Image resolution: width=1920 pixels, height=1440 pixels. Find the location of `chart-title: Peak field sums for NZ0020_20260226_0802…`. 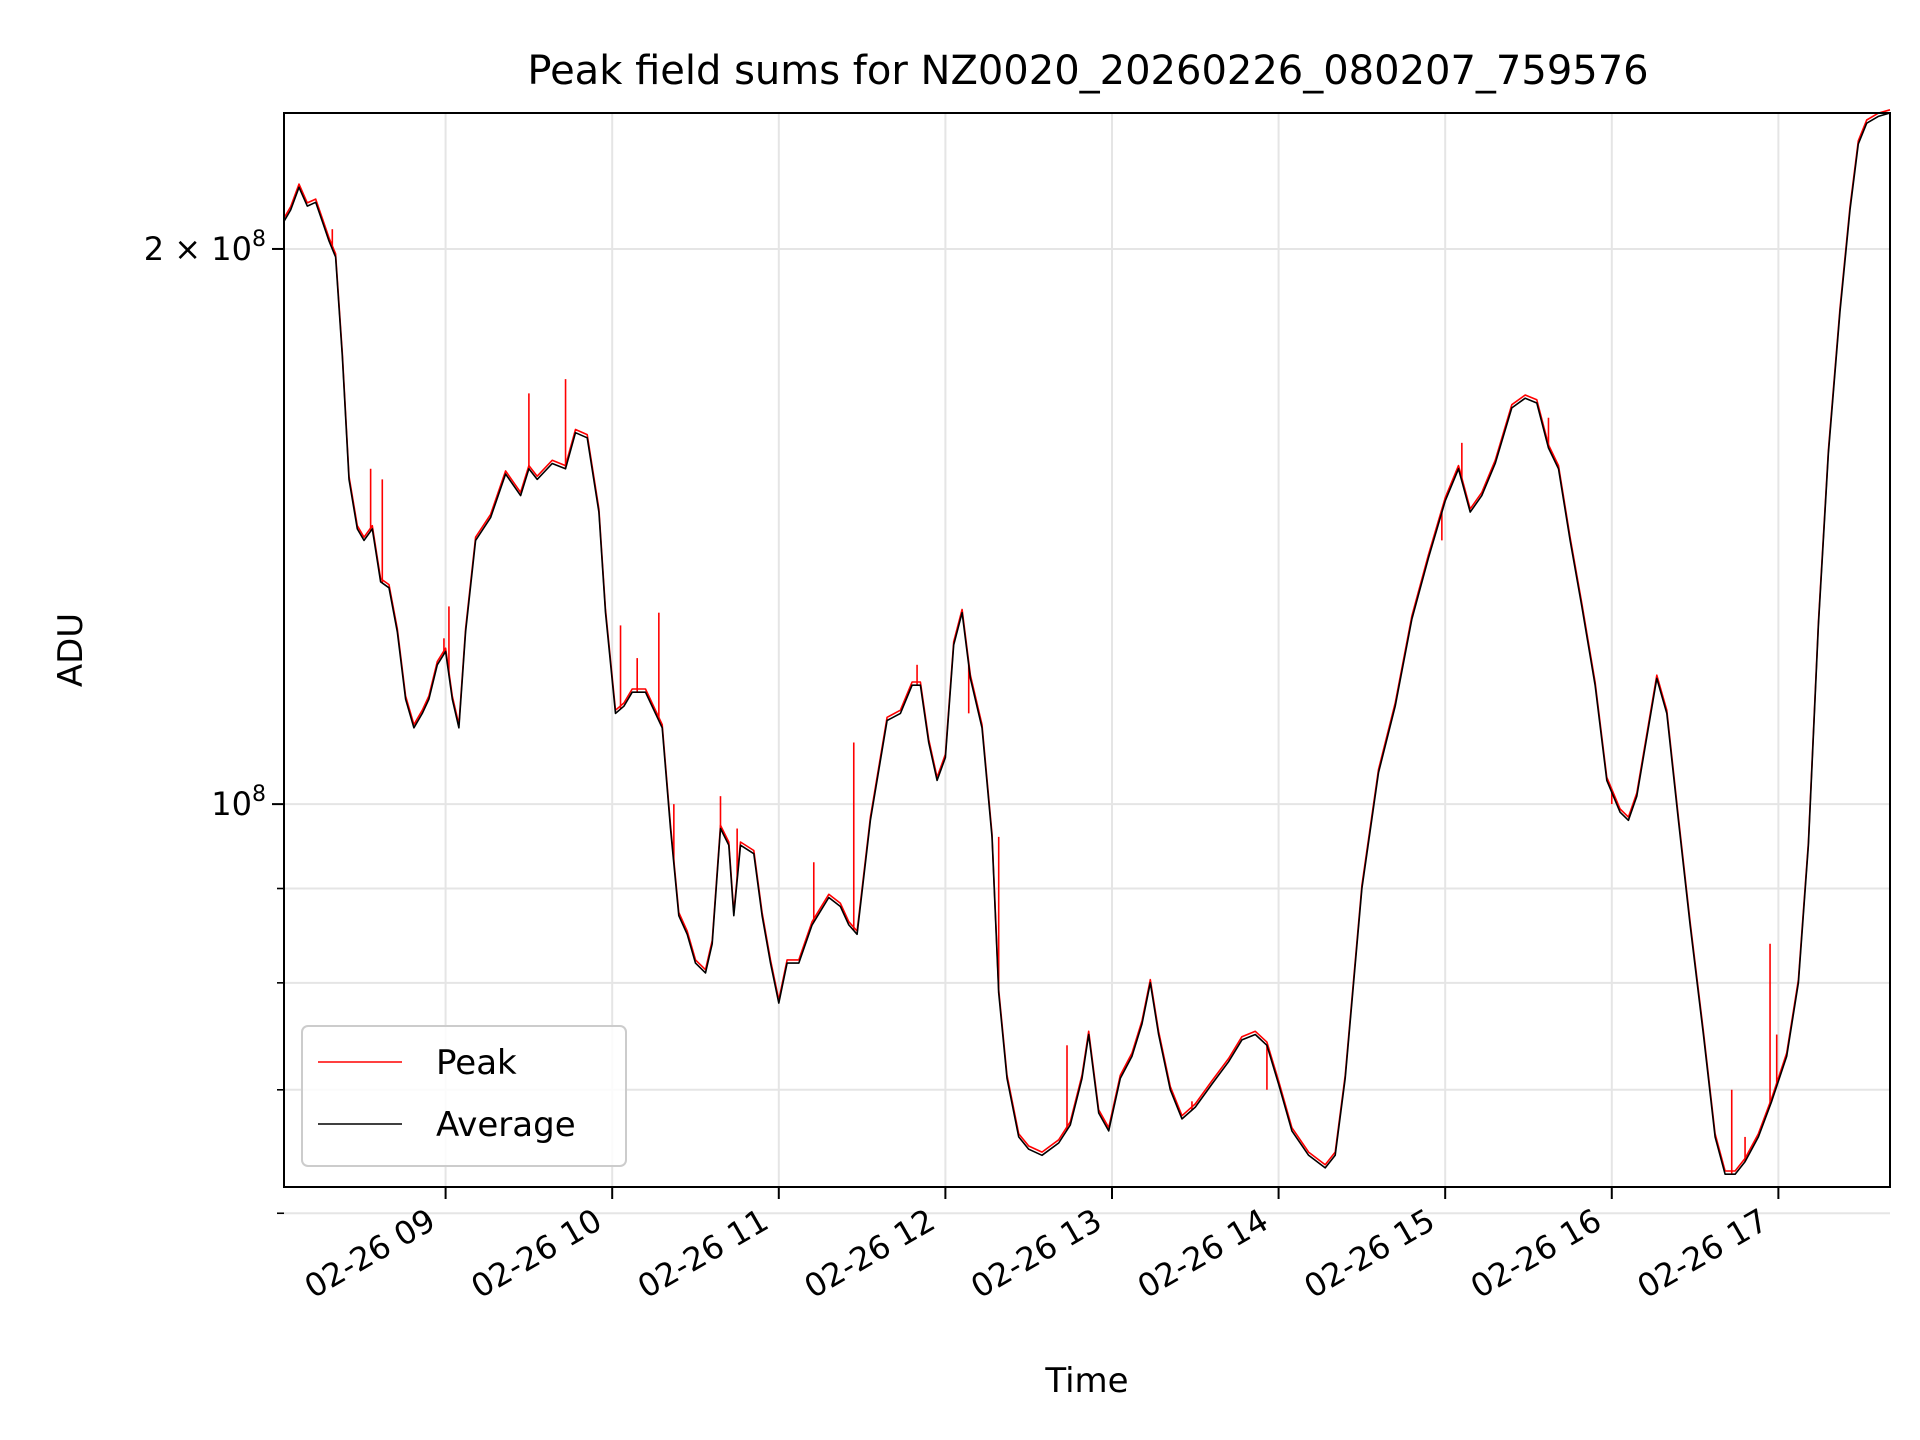

chart-title: Peak field sums for NZ0020_20260226_0802… is located at coordinates (1087, 71).